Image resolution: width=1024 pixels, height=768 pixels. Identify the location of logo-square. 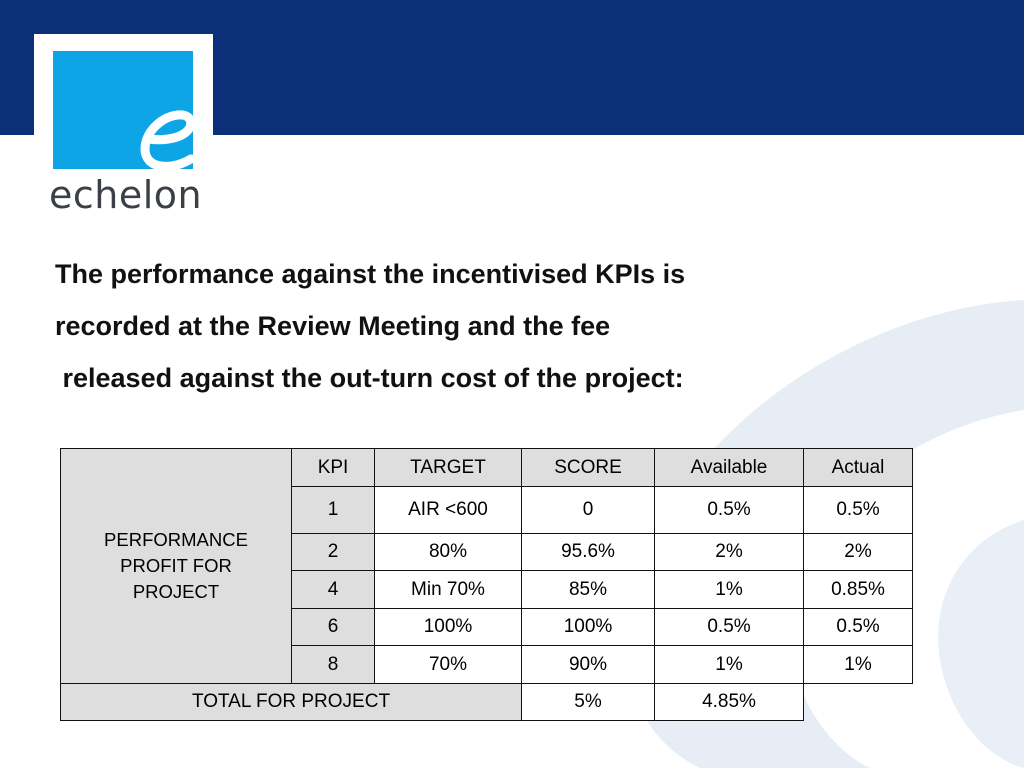
(123, 110).